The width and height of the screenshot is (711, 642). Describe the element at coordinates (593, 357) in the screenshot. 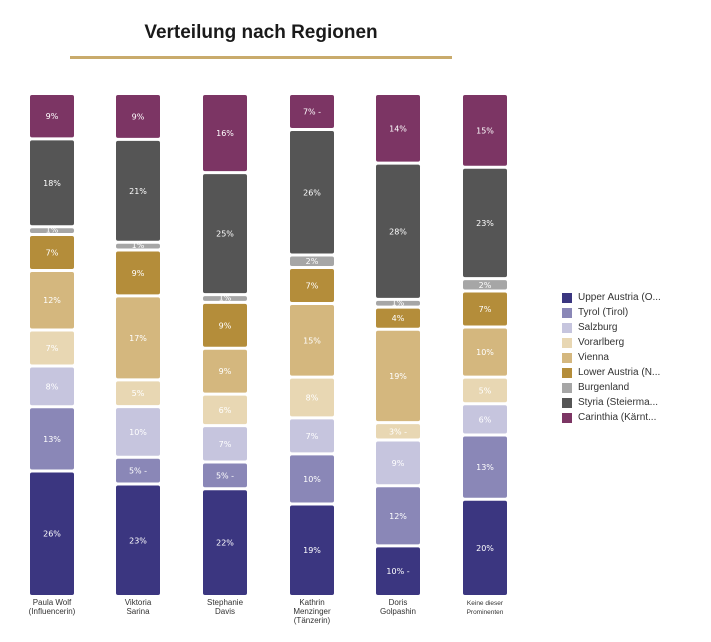

I see `legend-label: Vienna` at that location.